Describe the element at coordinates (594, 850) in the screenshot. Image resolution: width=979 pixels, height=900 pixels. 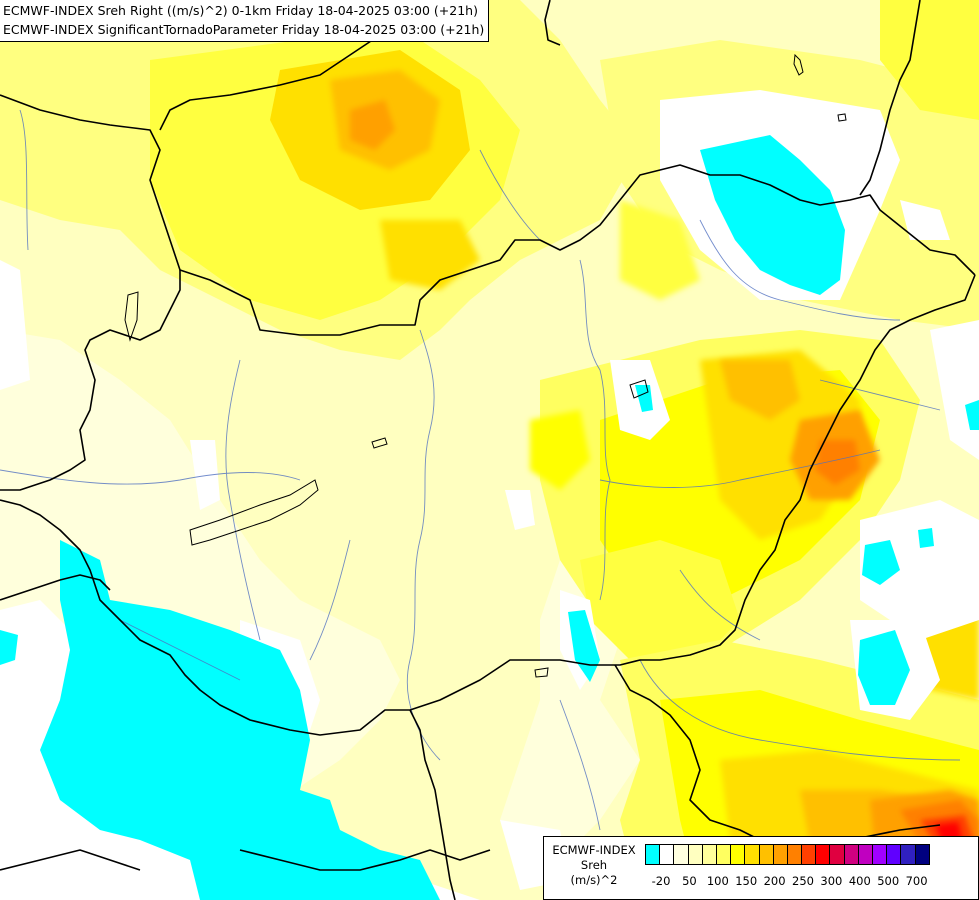
I see `legend-source: ECMWF-INDEX` at that location.